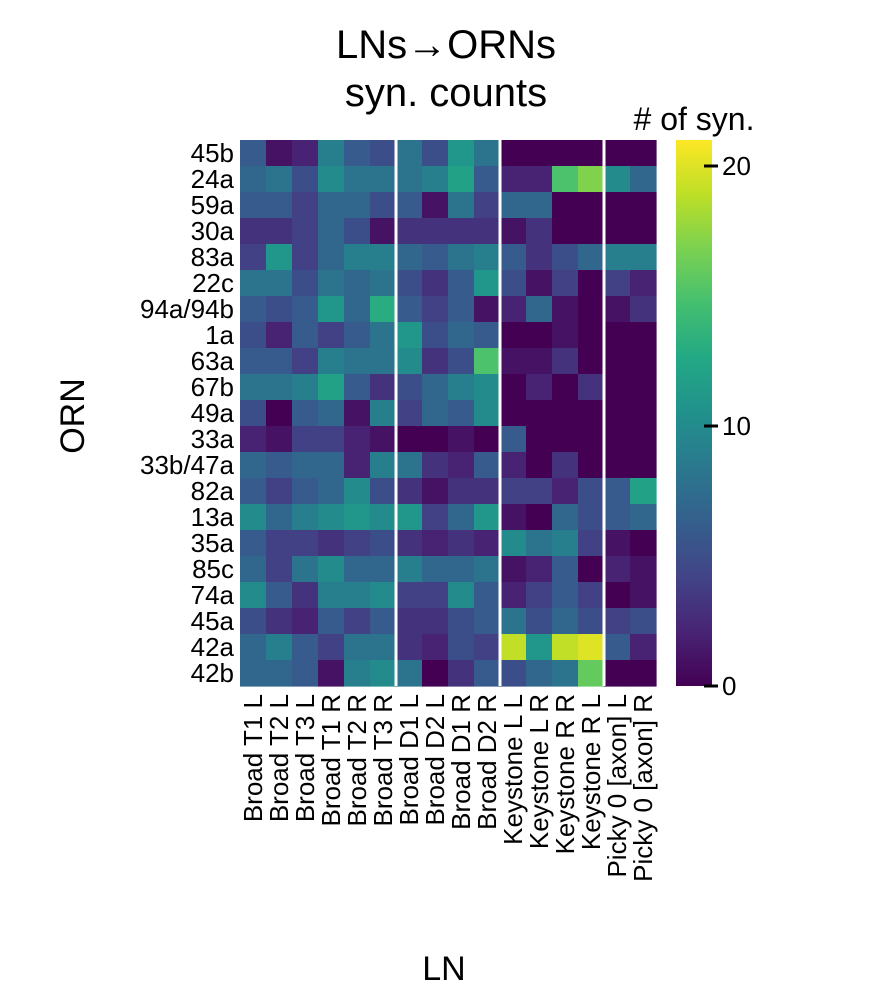 The width and height of the screenshot is (876, 1005). Describe the element at coordinates (219, 335) in the screenshot. I see `y-tick-label: 1a` at that location.